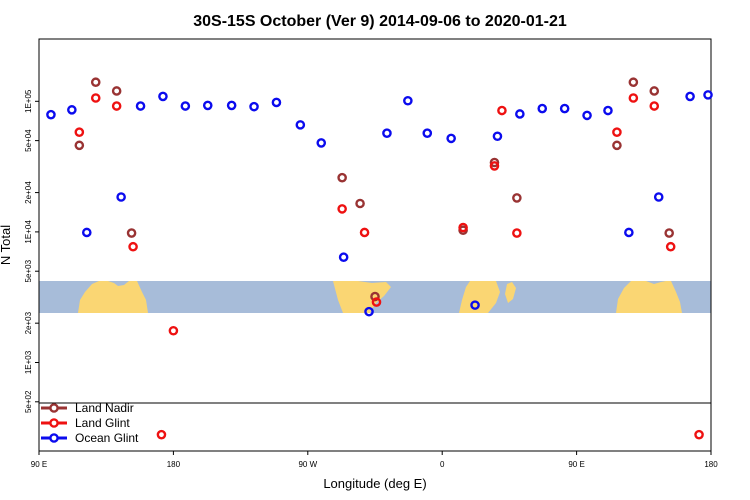 This screenshot has width=750, height=500. What do you see at coordinates (28, 140) in the screenshot?
I see `y-tick-label: 5e+04` at bounding box center [28, 140].